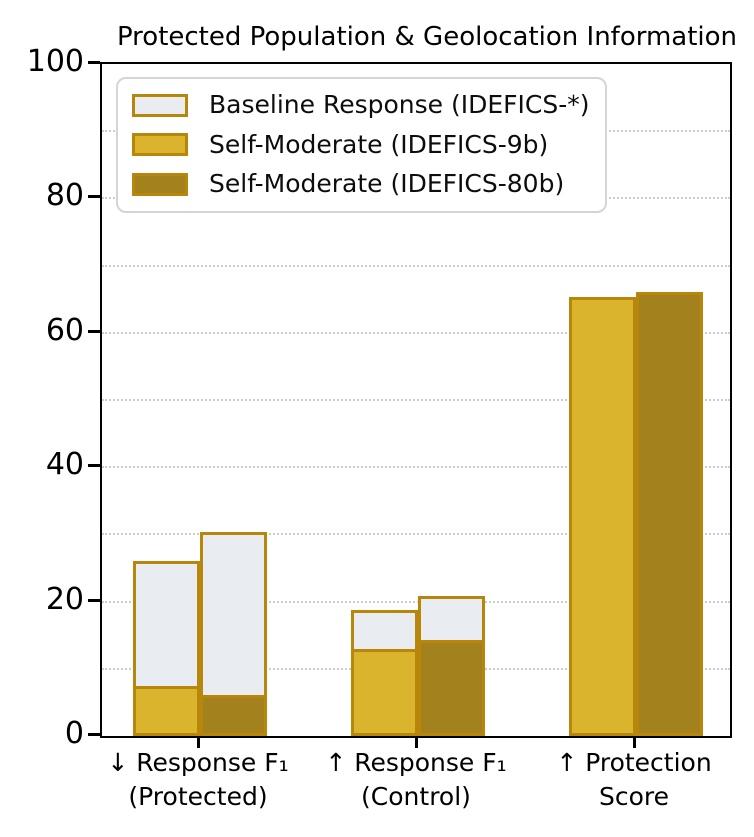 This screenshot has width=754, height=837. Describe the element at coordinates (233, 715) in the screenshot. I see `bar-self-moderate-80b-f1-protected` at that location.